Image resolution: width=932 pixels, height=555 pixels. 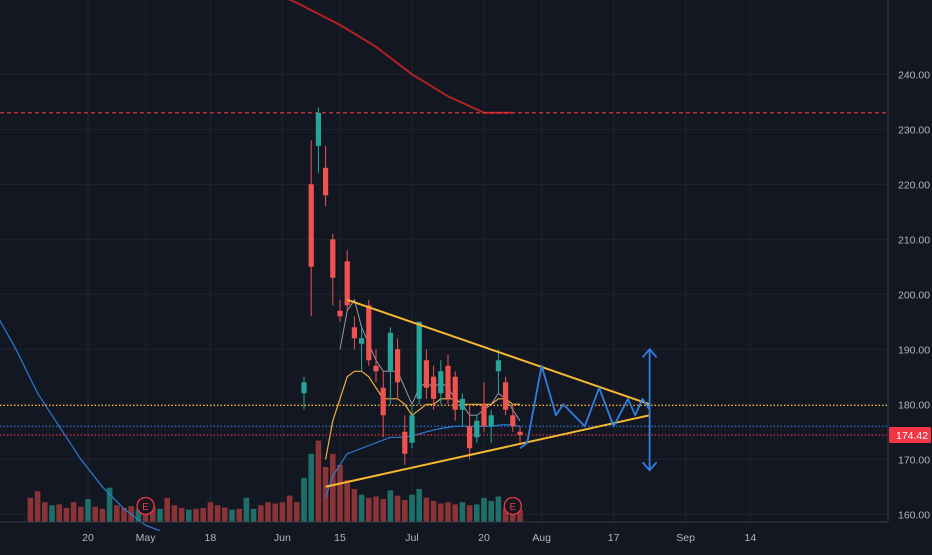 What do you see at coordinates (80, 425) in the screenshot?
I see `moving-average-long-blue` at bounding box center [80, 425].